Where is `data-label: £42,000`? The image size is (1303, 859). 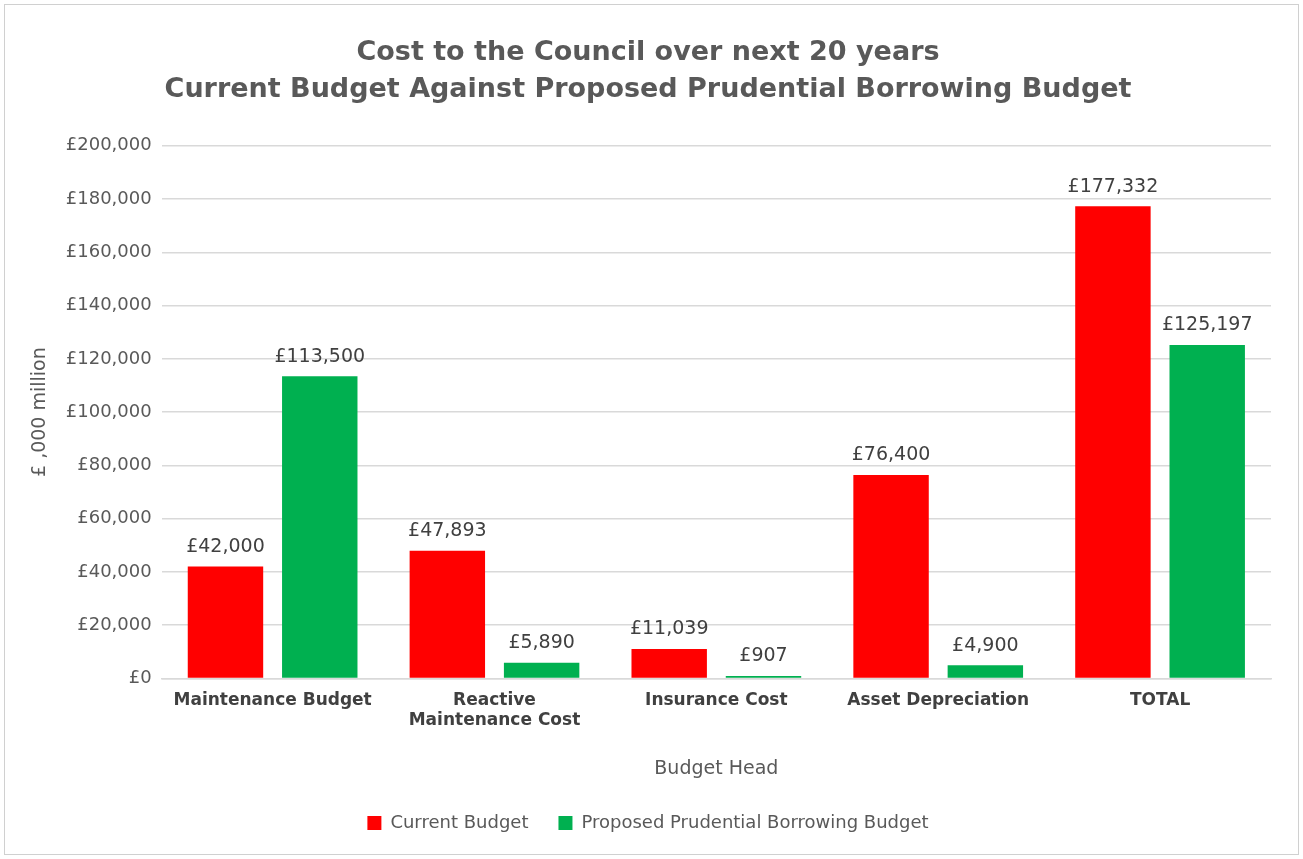
data-label: £42,000 is located at coordinates (225, 544).